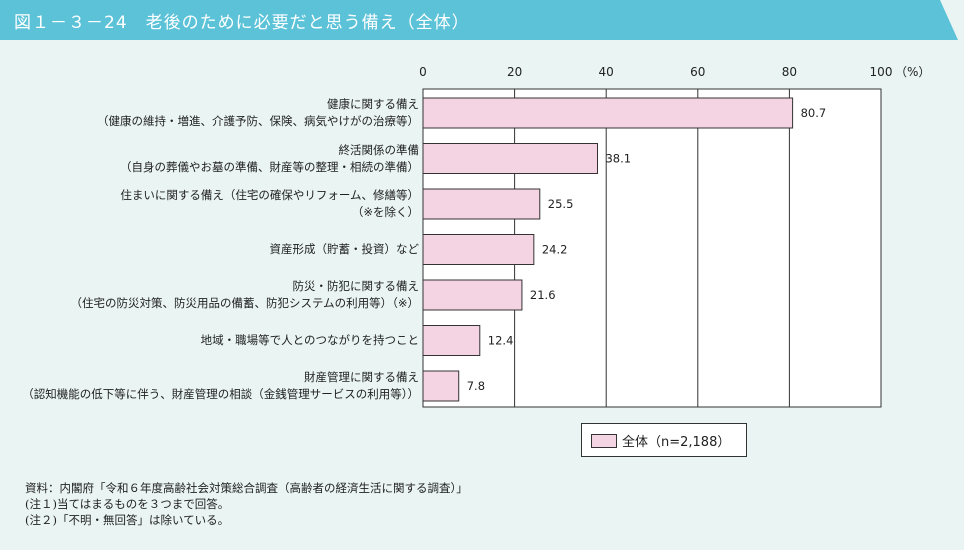 Image resolution: width=964 pixels, height=550 pixels. I want to click on category-line1: 防災・防犯に関する備え, so click(356, 286).